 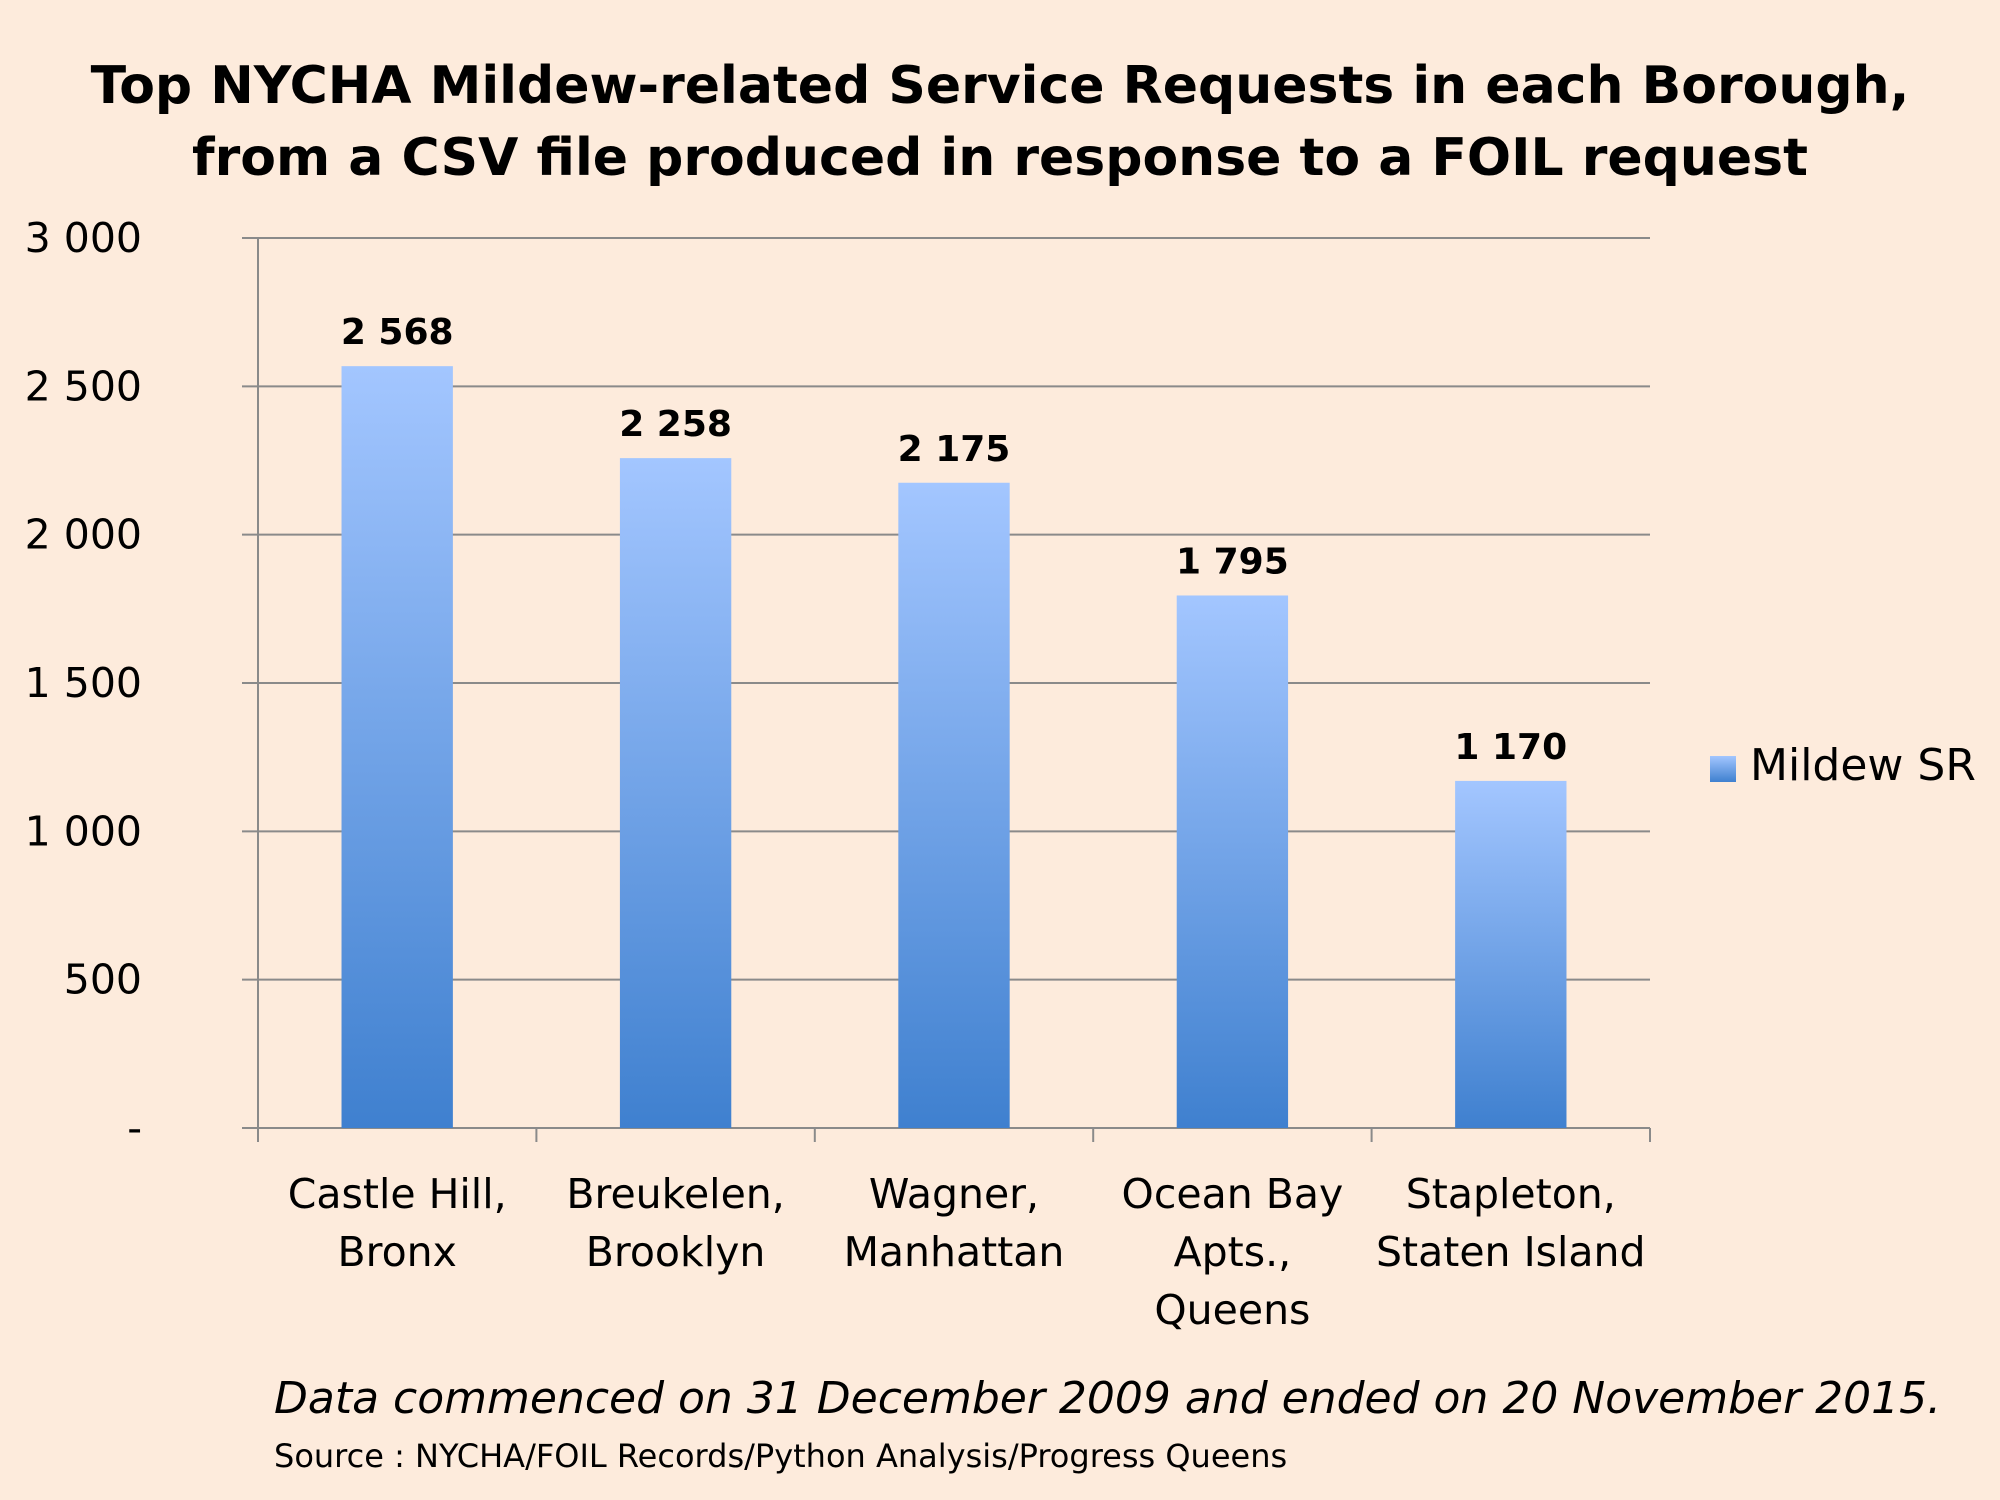 I want to click on bar-value-label: 2 175, so click(x=954, y=449).